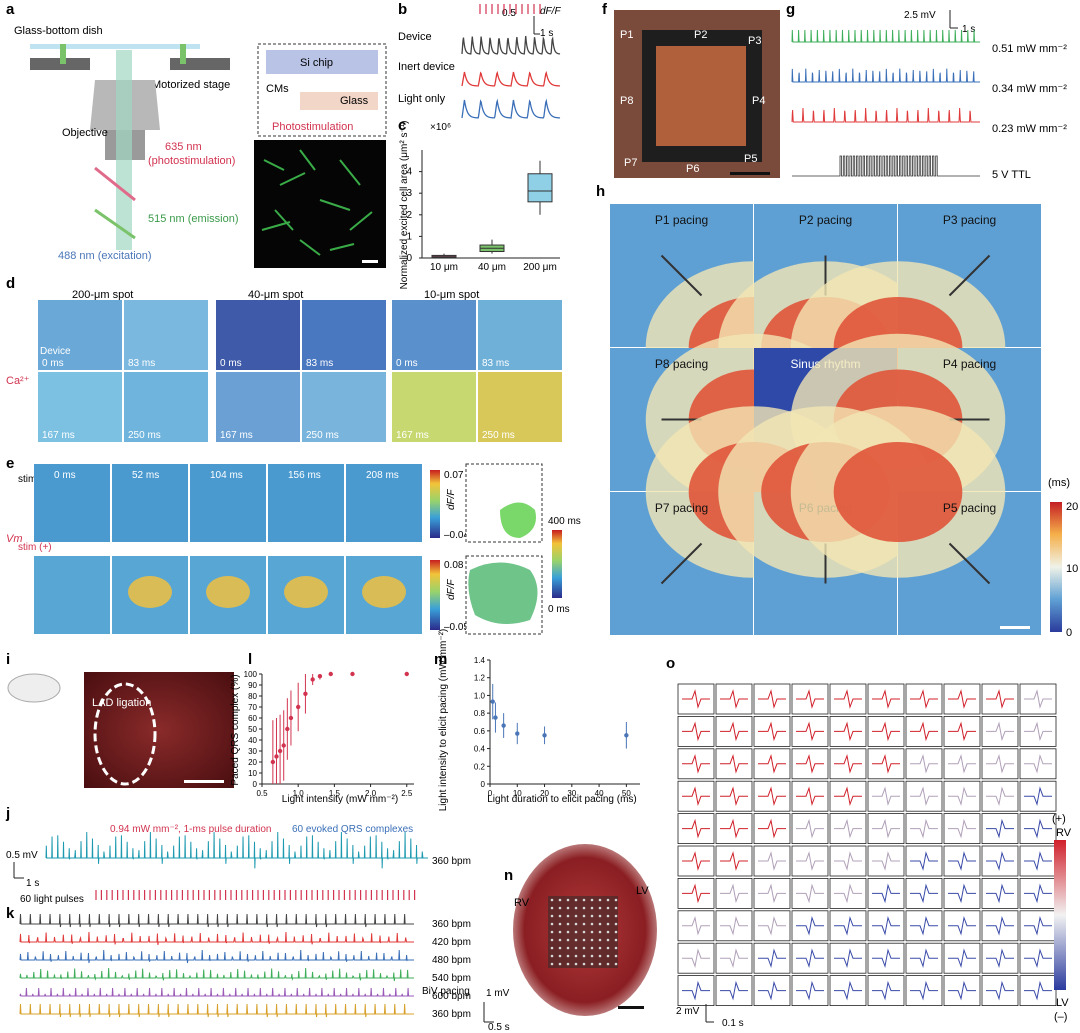 The image size is (1080, 1033). I want to click on e-cb2-max: 0.08, so click(454, 565).